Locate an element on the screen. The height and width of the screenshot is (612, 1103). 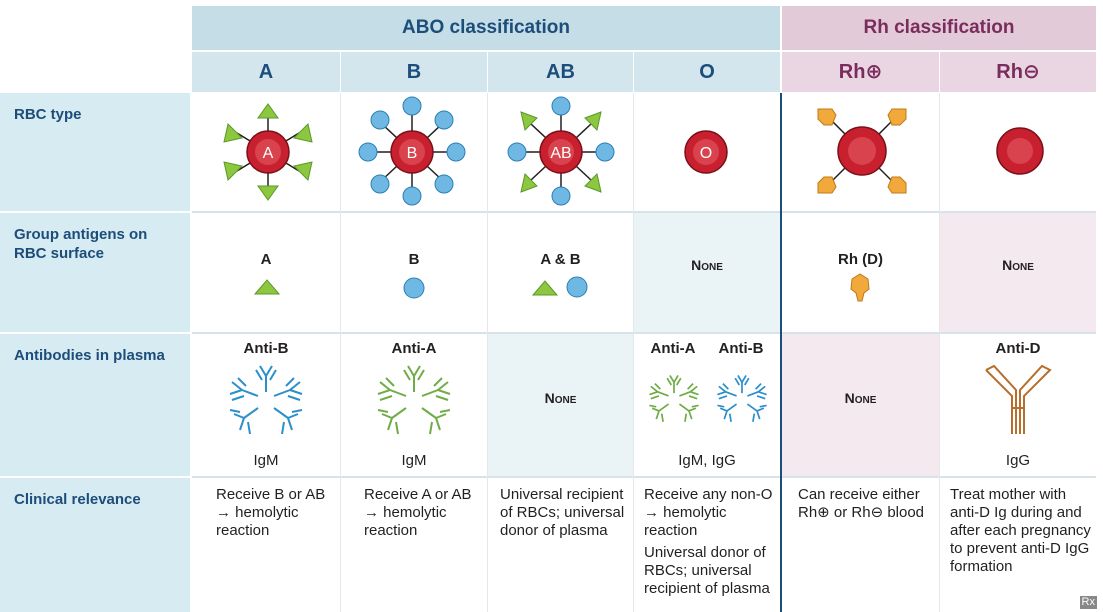
antibody-cell-a: Anti-B IgM is located at coordinates (266, 405).